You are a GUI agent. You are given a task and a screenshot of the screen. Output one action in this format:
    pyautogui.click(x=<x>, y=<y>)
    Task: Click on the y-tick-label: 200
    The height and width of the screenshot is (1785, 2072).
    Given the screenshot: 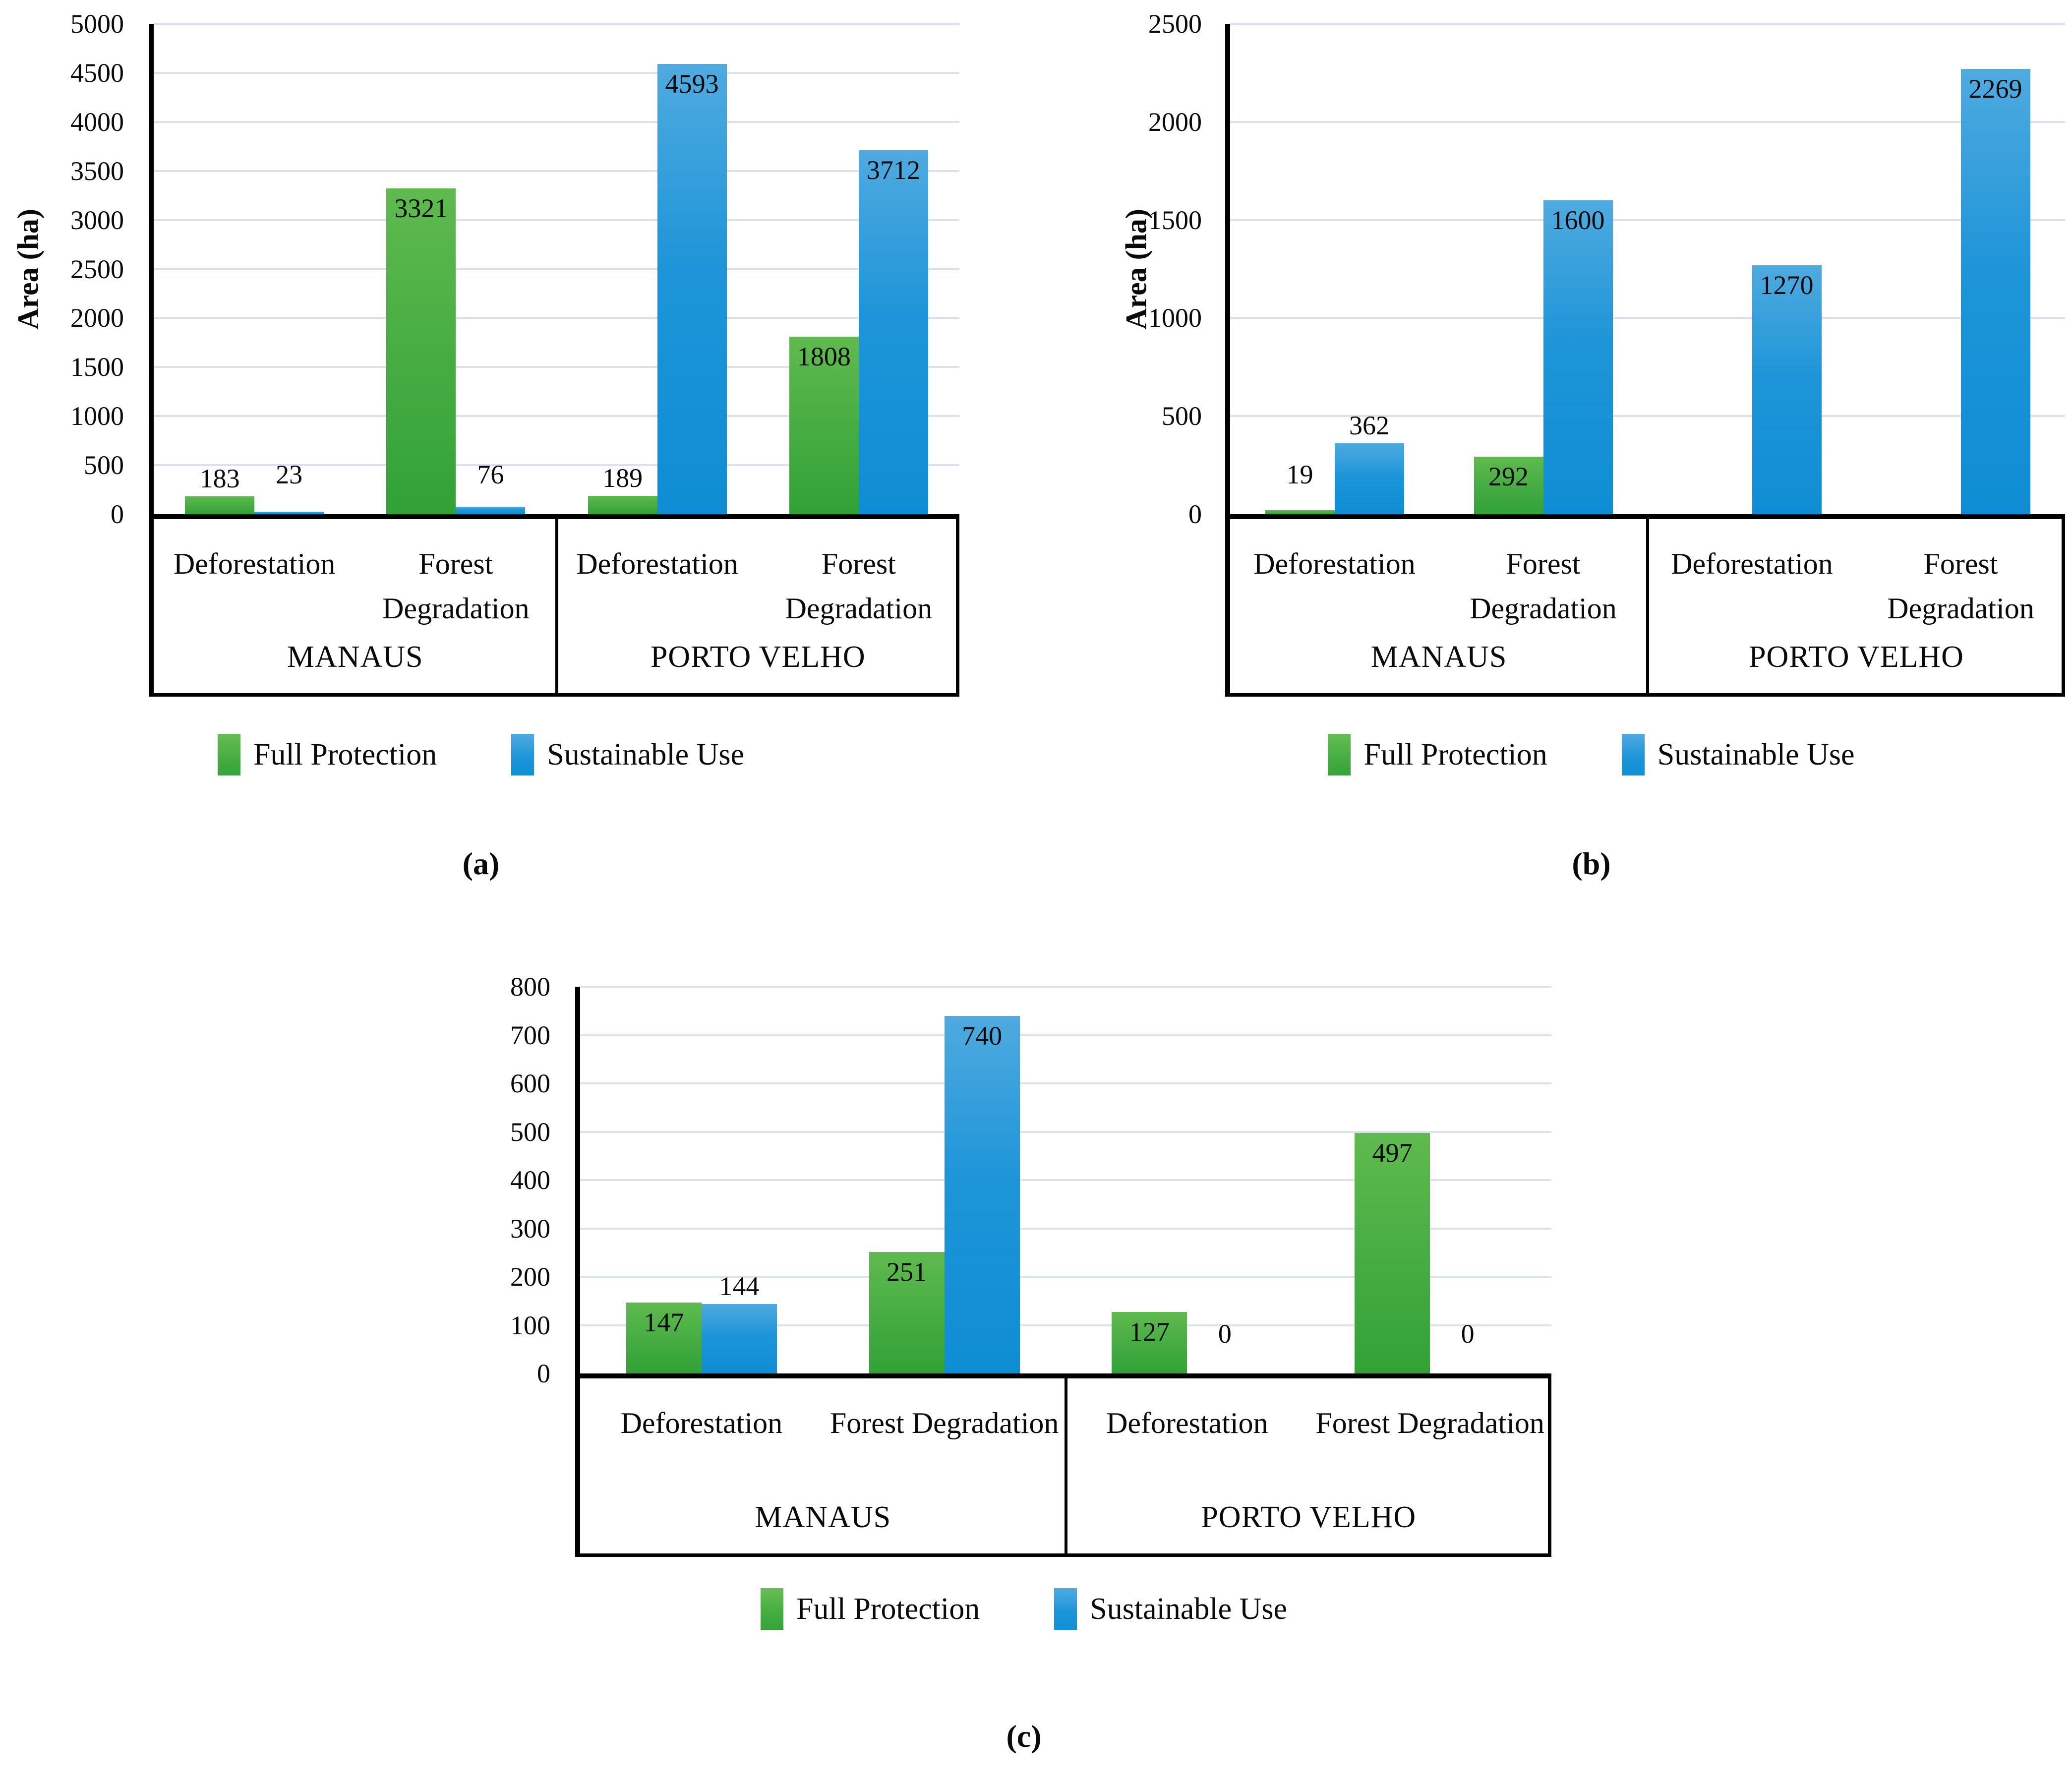 What is the action you would take?
    pyautogui.click(x=486, y=1276)
    